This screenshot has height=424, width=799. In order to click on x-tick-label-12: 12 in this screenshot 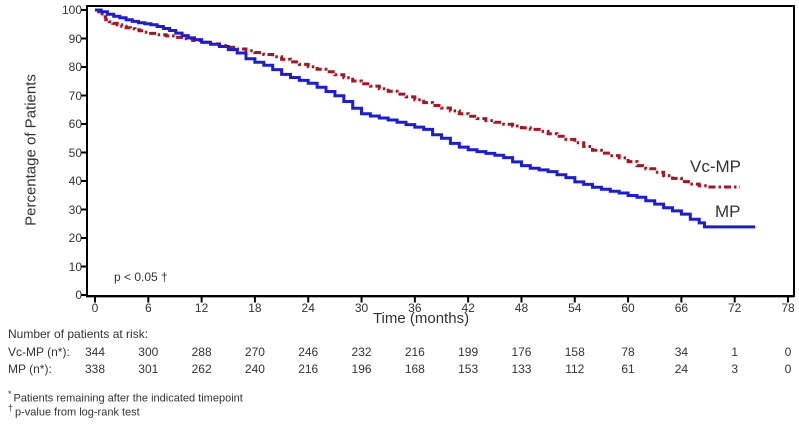, I will do `click(201, 308)`.